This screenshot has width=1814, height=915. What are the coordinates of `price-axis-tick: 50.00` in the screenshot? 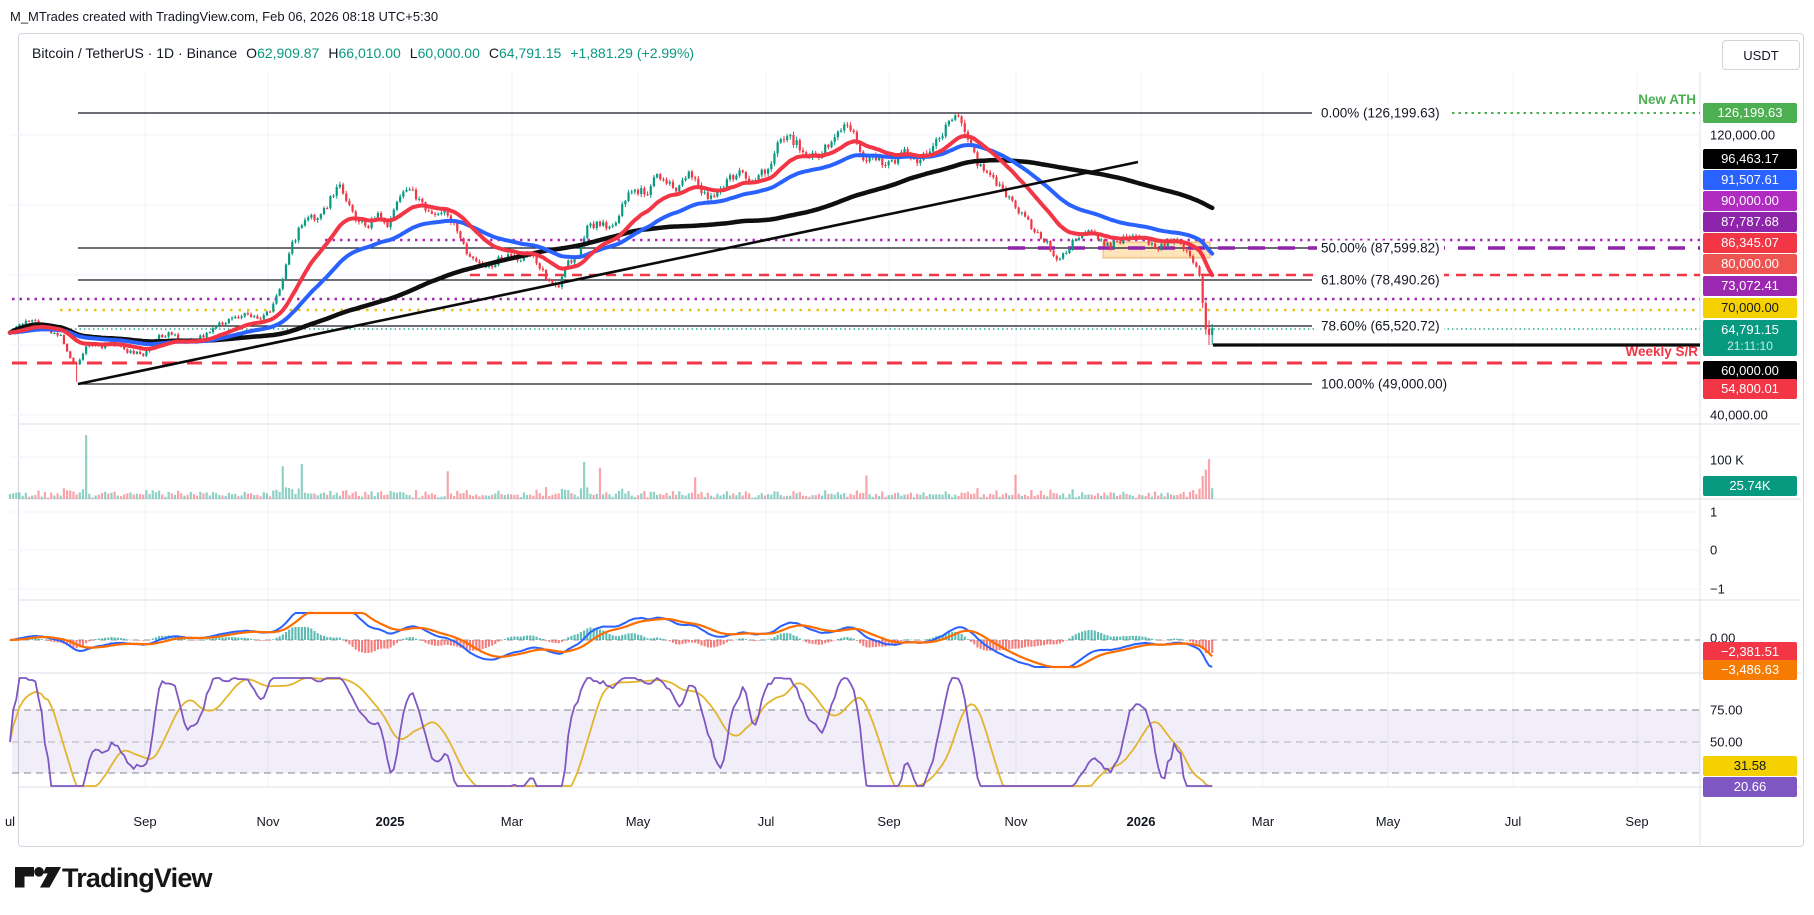 It's located at (1726, 742).